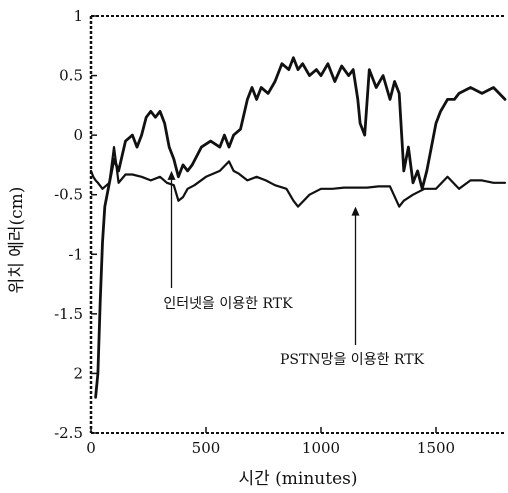  I want to click on x-tick-label: 1500, so click(436, 448).